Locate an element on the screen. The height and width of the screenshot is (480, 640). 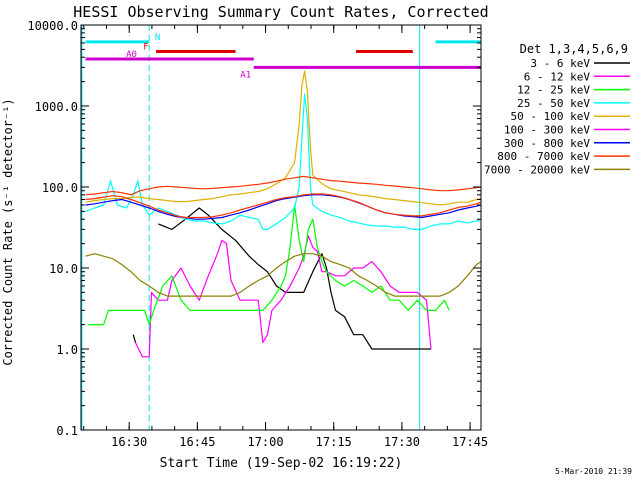
y-tick-label-1: 1.0 is located at coordinates (67, 350).